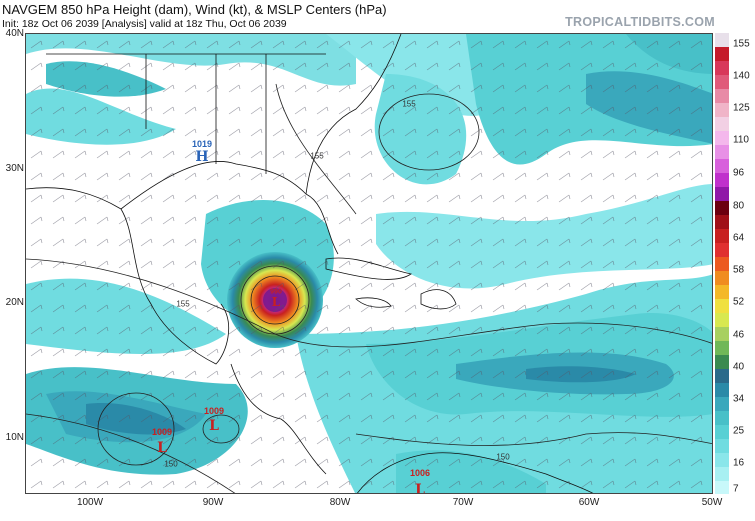  What do you see at coordinates (712, 502) in the screenshot?
I see `lon-label-50w: 50W` at bounding box center [712, 502].